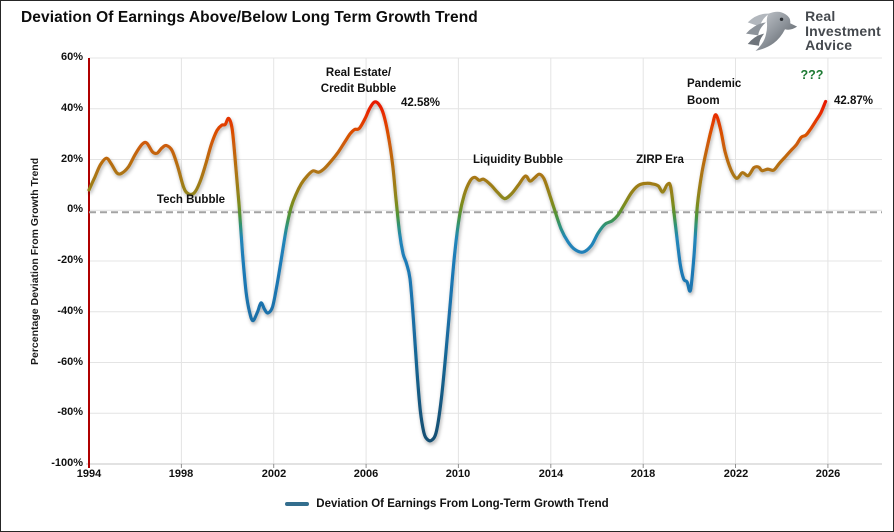 This screenshot has width=894, height=532. What do you see at coordinates (191, 200) in the screenshot?
I see `annotation-tech-bubble: Tech Bubble` at bounding box center [191, 200].